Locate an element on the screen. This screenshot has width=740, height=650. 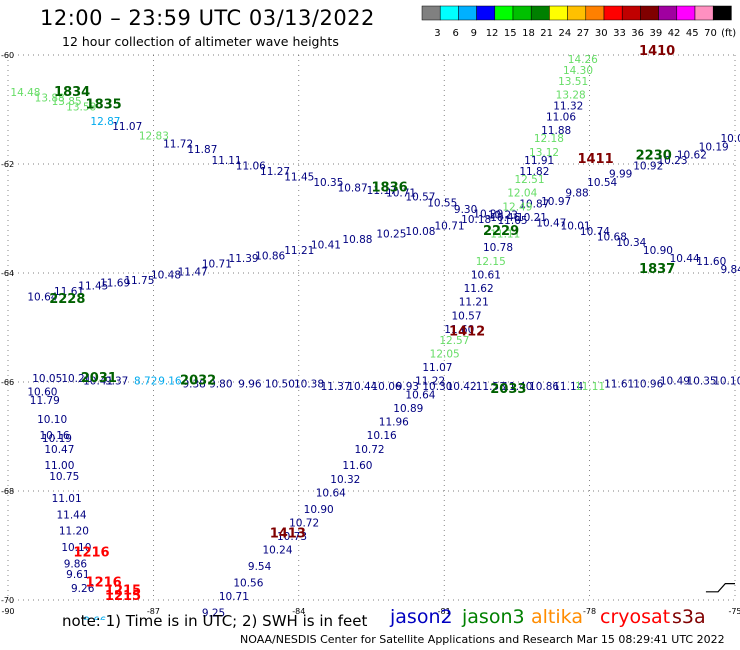
lon-tick-label: -75 is located at coordinates (734, 611).